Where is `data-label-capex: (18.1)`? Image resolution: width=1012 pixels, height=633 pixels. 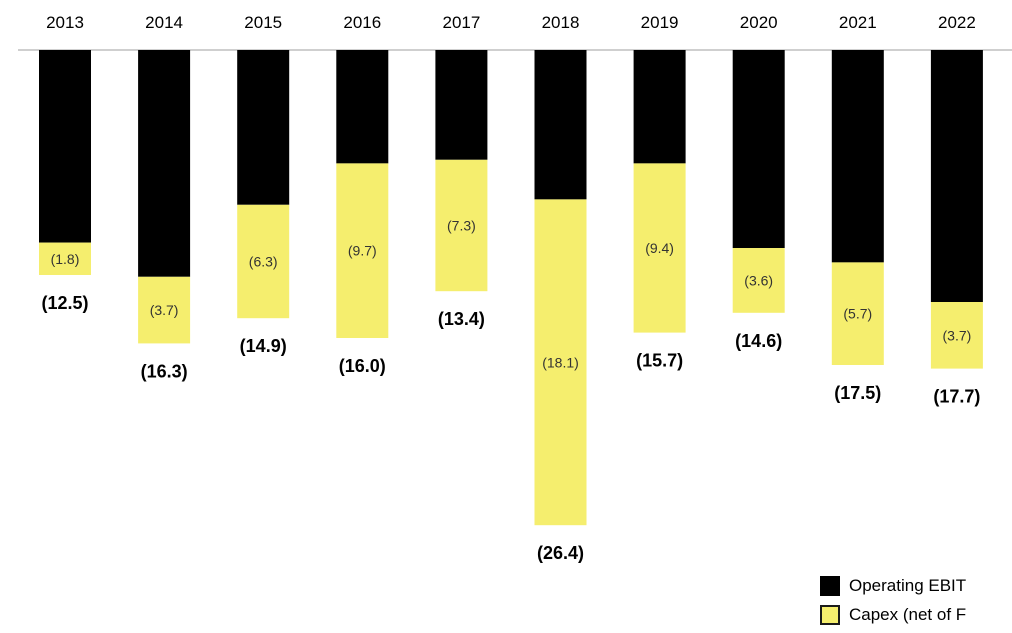 data-label-capex: (18.1) is located at coordinates (560, 362).